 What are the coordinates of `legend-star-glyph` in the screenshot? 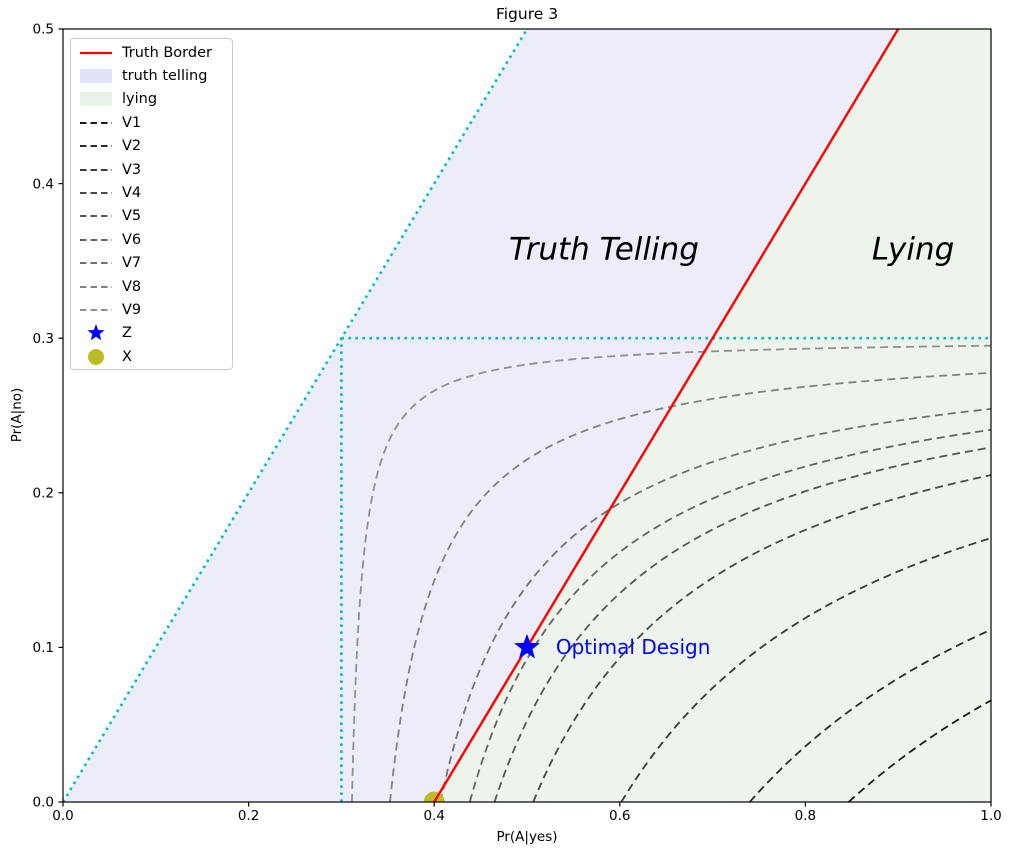 It's located at (96, 332).